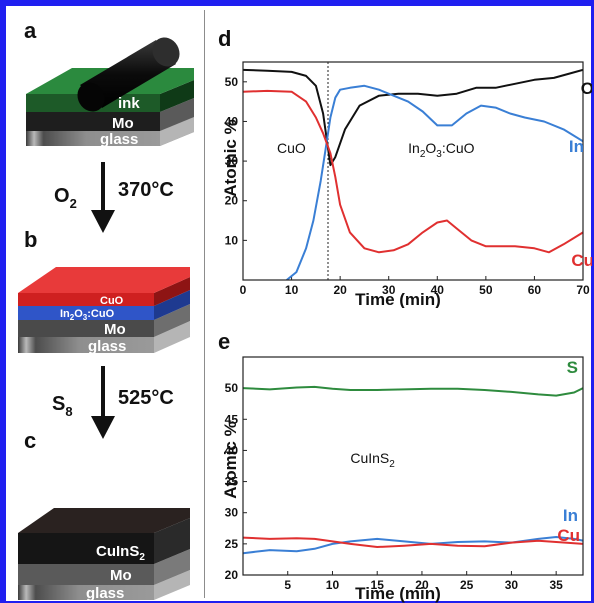 This screenshot has height=603, width=594. Describe the element at coordinates (572, 367) in the screenshot. I see `series-label-s: S` at that location.